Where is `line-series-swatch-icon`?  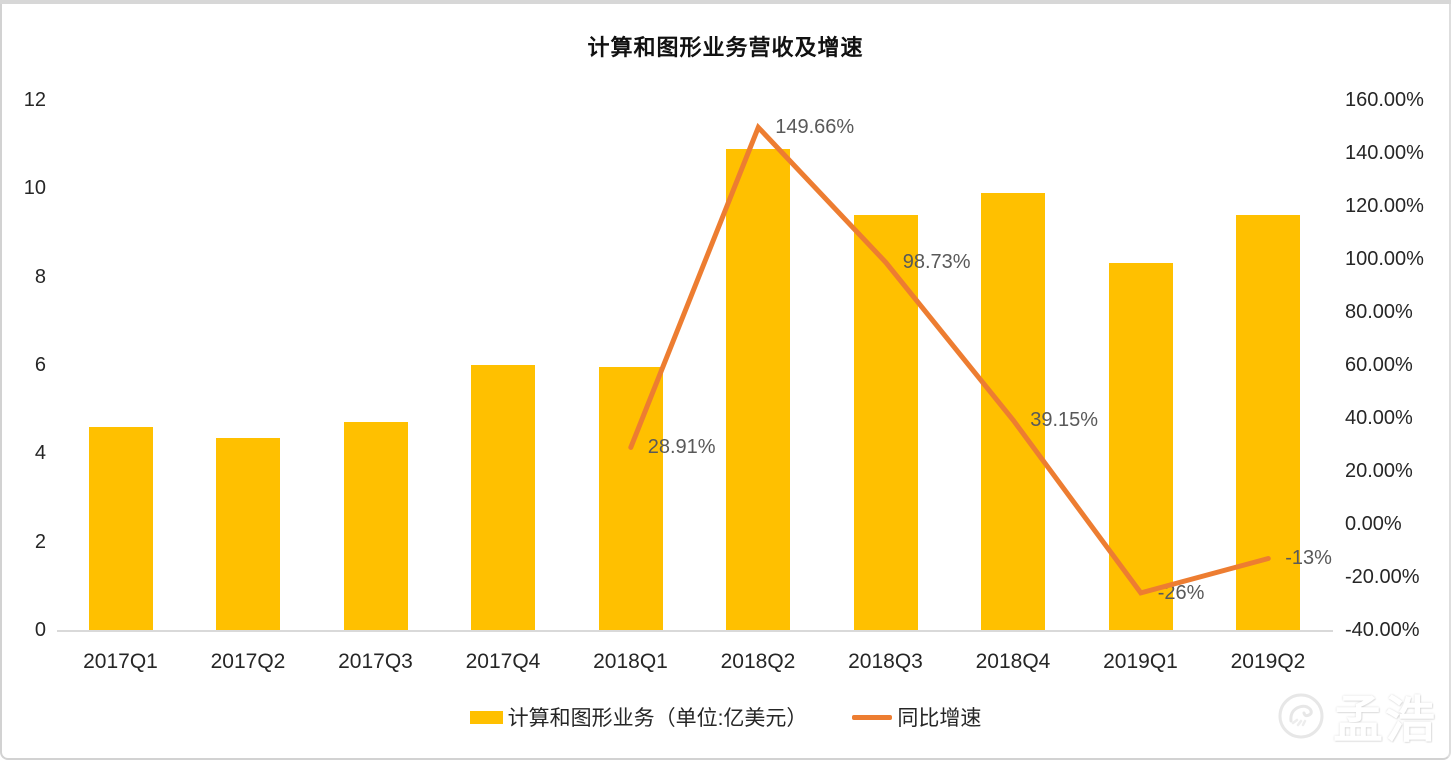
line-series-swatch-icon is located at coordinates (872, 717).